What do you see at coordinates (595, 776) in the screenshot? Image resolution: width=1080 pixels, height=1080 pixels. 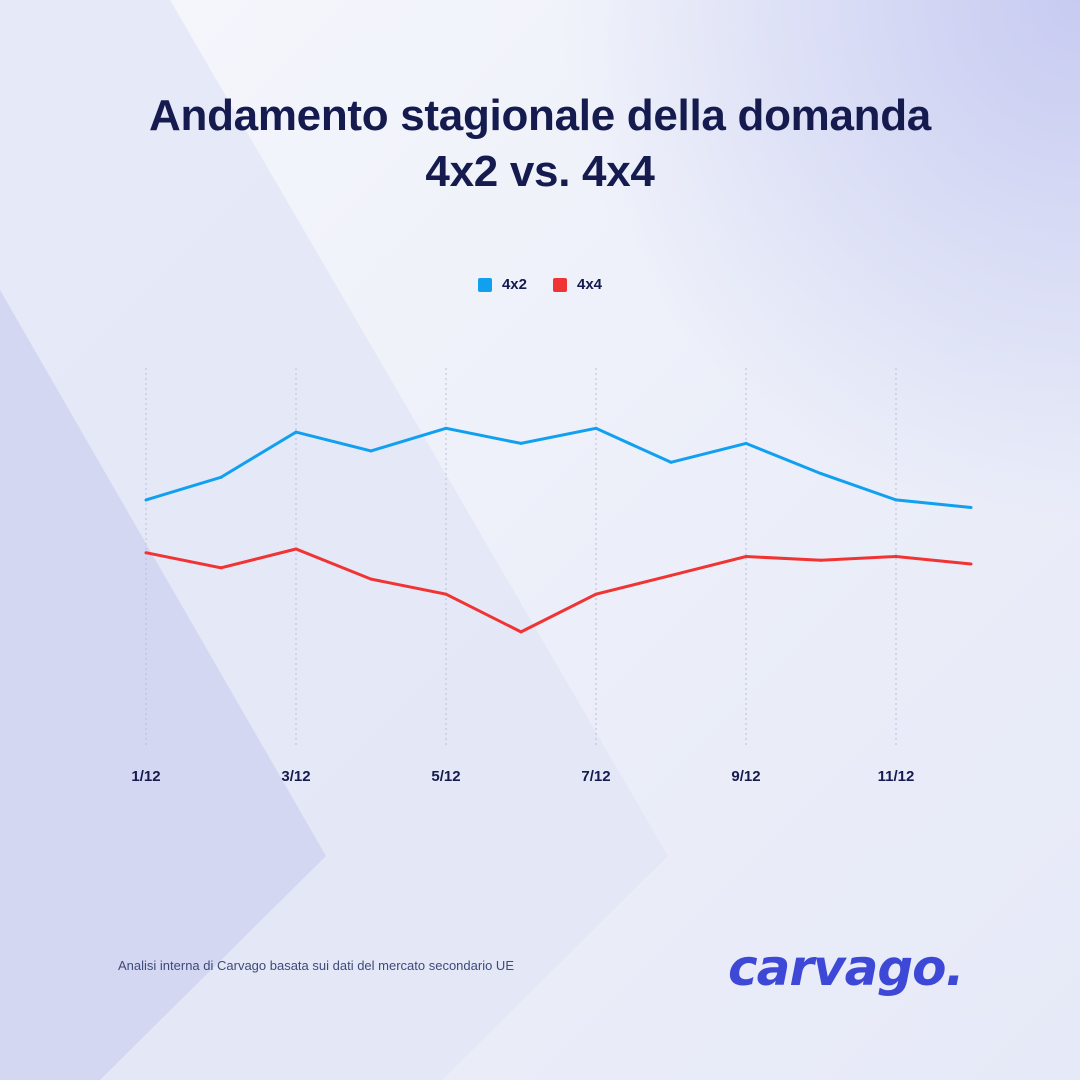 I see `x-tick-label: 7/12` at bounding box center [595, 776].